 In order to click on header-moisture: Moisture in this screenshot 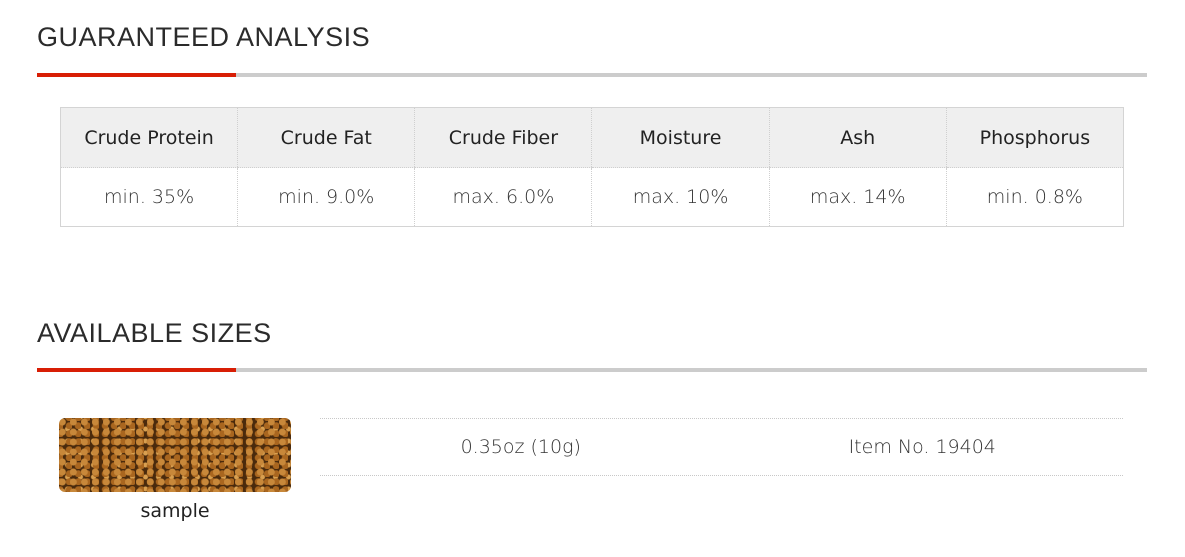, I will do `click(680, 137)`.